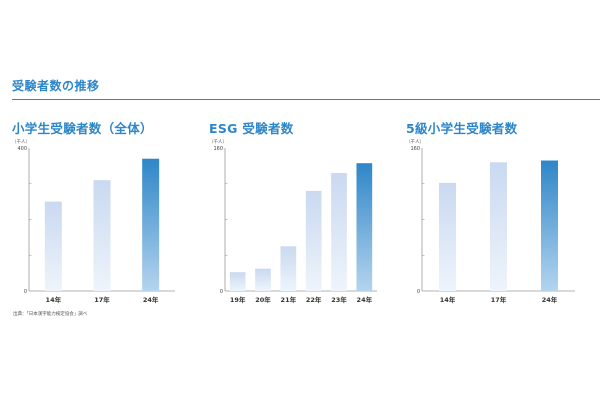 Image resolution: width=600 pixels, height=400 pixels. I want to click on chart-1-title: 小学生受験者数（全体）, so click(82, 128).